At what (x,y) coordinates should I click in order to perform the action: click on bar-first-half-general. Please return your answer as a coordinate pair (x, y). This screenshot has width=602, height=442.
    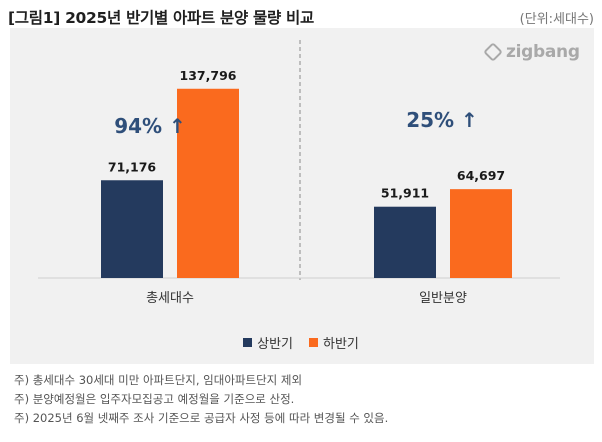
    Looking at the image, I should click on (405, 242).